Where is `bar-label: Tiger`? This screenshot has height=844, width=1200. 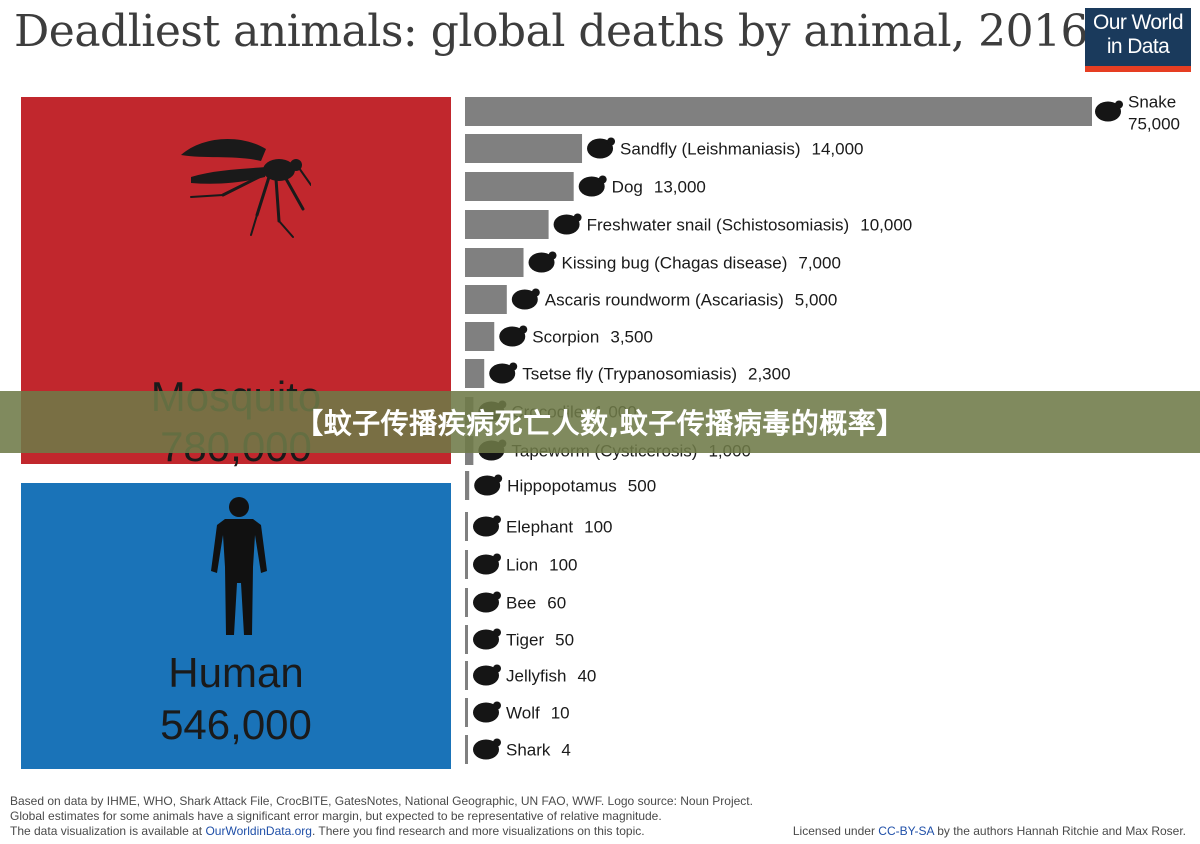 bar-label: Tiger is located at coordinates (525, 640).